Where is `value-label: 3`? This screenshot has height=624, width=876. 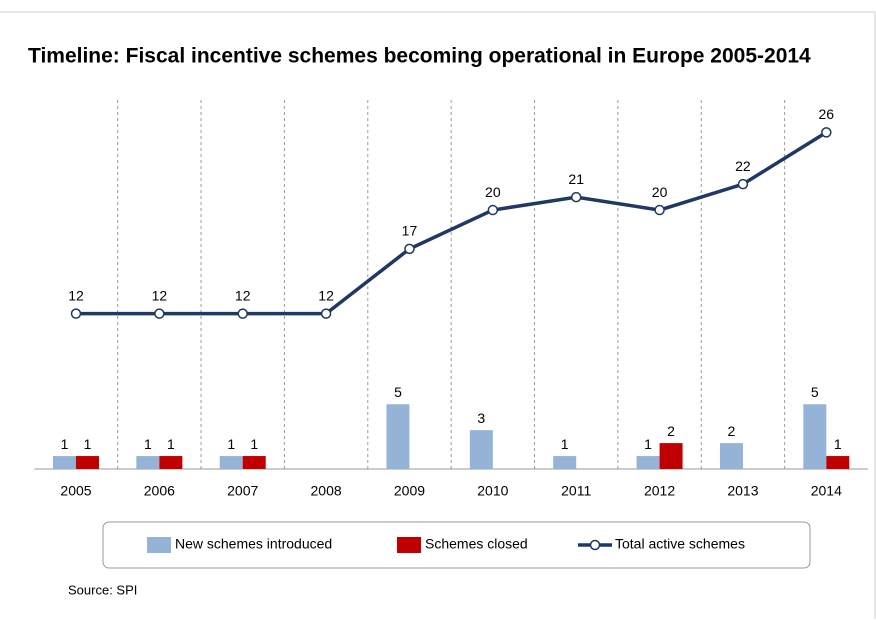
value-label: 3 is located at coordinates (481, 418).